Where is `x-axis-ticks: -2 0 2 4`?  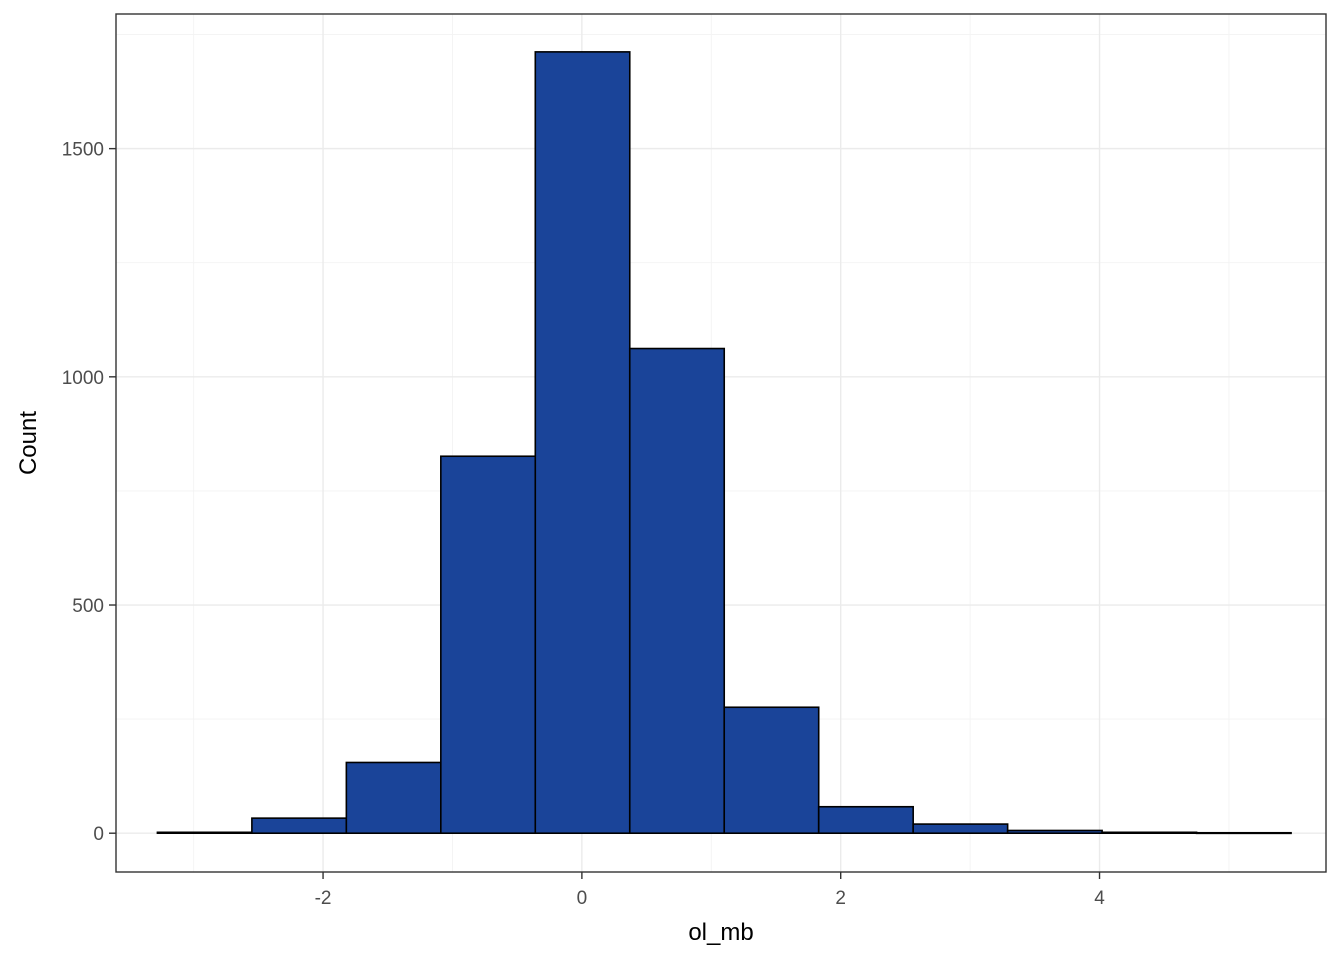
x-axis-ticks: -2 0 2 4 is located at coordinates (710, 890).